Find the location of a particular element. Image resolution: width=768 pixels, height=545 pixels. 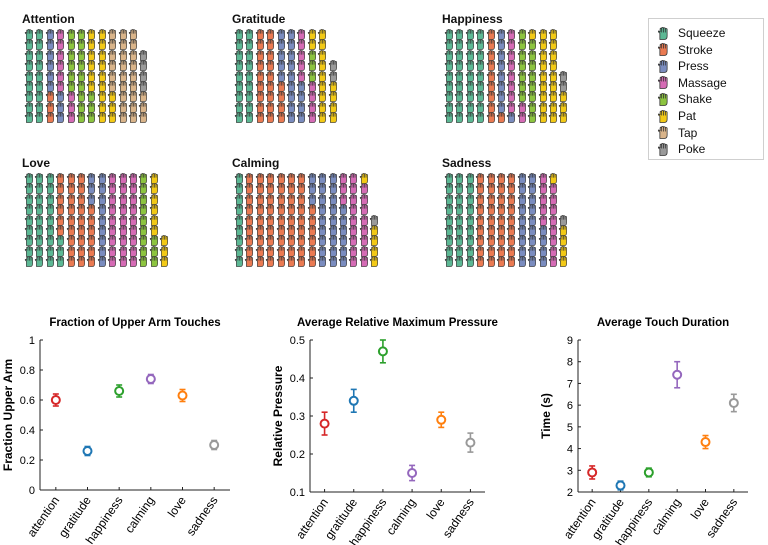

y-tick-label: 0.5 is located at coordinates (297, 341).